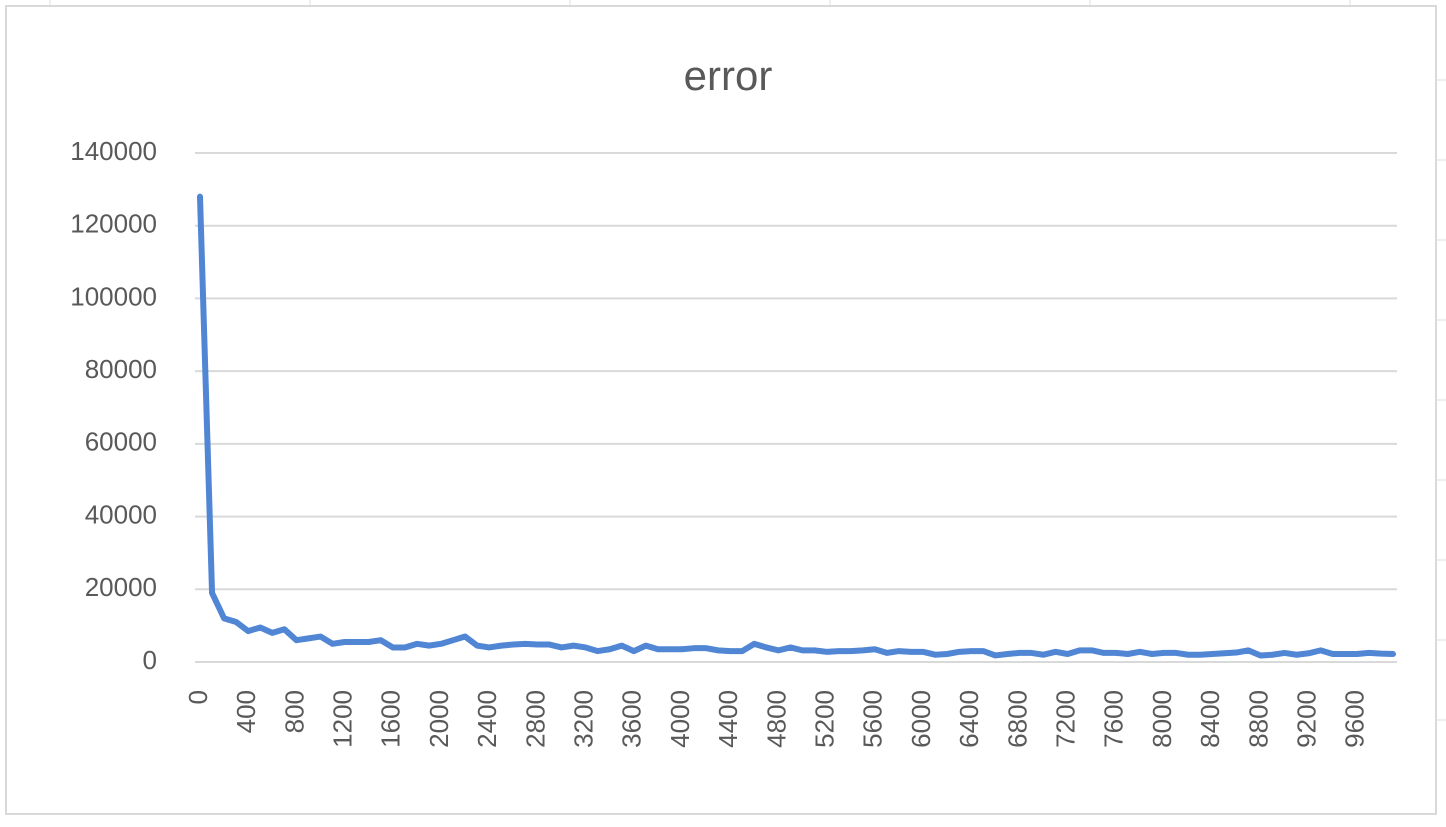  What do you see at coordinates (1162, 719) in the screenshot?
I see `x-tick-label: 8000` at bounding box center [1162, 719].